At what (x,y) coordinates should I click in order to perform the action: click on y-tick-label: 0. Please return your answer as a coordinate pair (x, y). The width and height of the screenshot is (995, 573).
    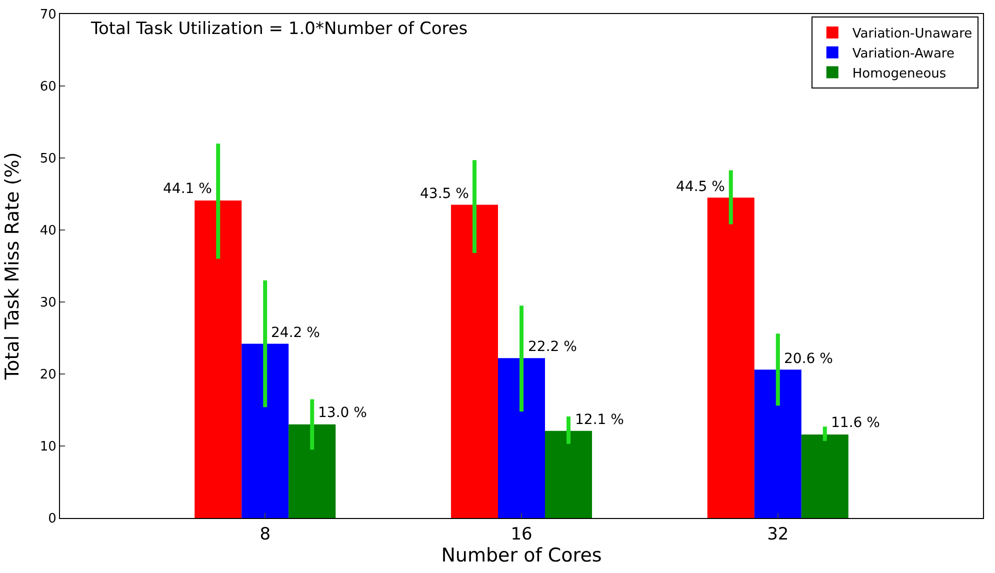
    Looking at the image, I should click on (52, 519).